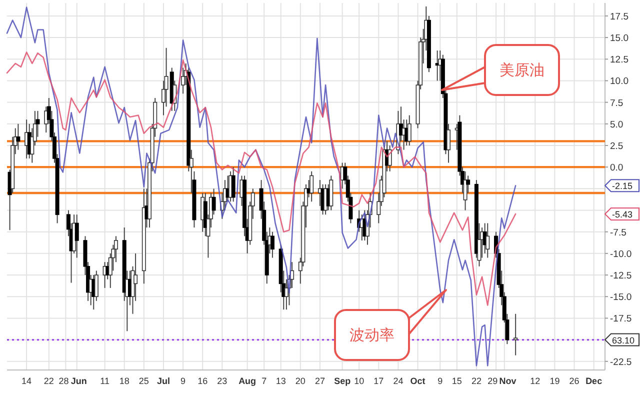  What do you see at coordinates (203, 381) in the screenshot?
I see `x-tick-label: 16` at bounding box center [203, 381].